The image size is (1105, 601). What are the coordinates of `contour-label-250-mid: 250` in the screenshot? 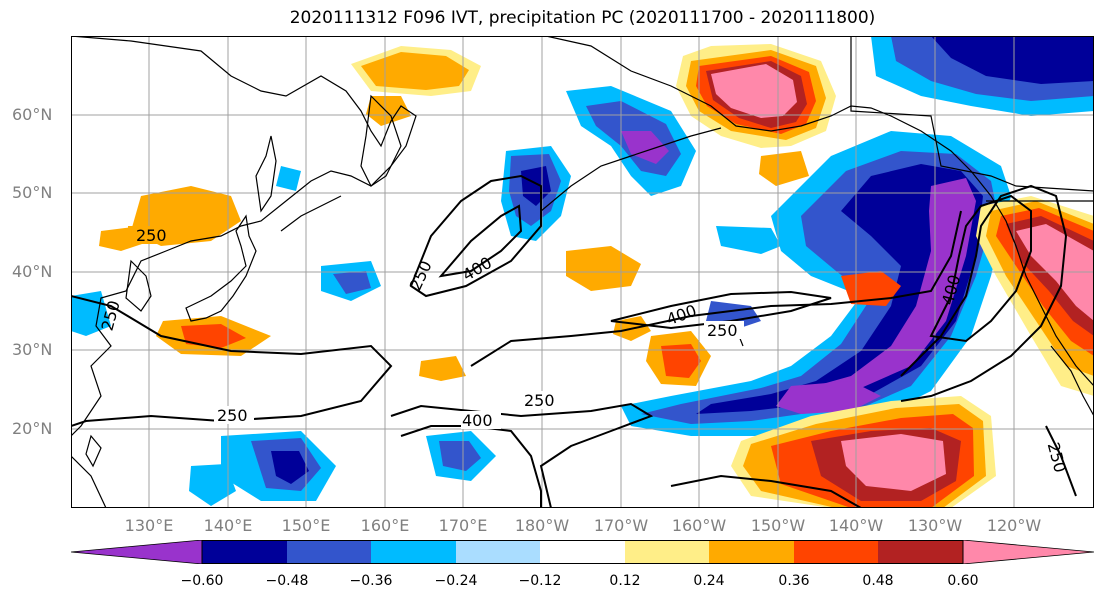 It's located at (232, 415).